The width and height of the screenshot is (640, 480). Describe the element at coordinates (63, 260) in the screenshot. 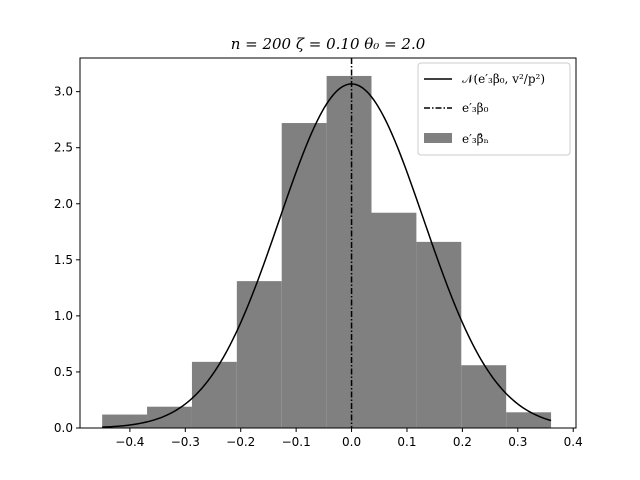

I see `y-tick-label: 1.5` at that location.